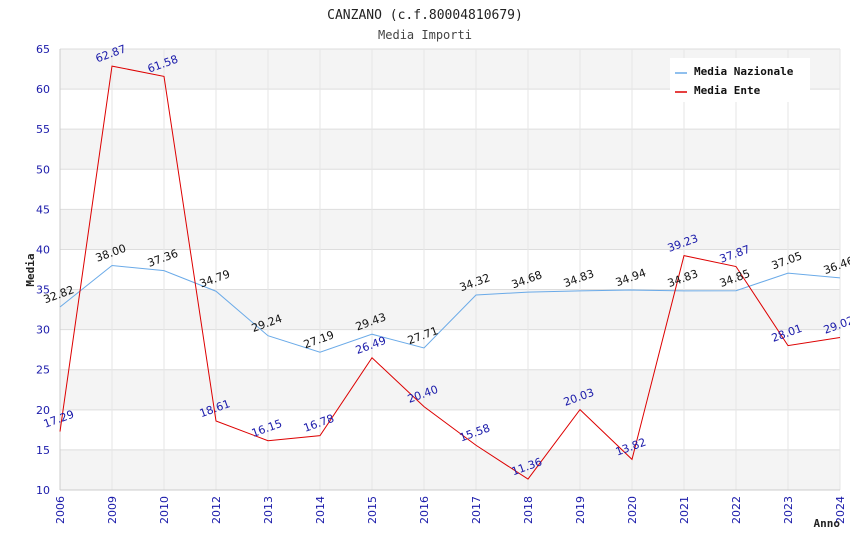 The image size is (850, 550). I want to click on data-label-media-nazionale: 36.46, so click(836, 265).